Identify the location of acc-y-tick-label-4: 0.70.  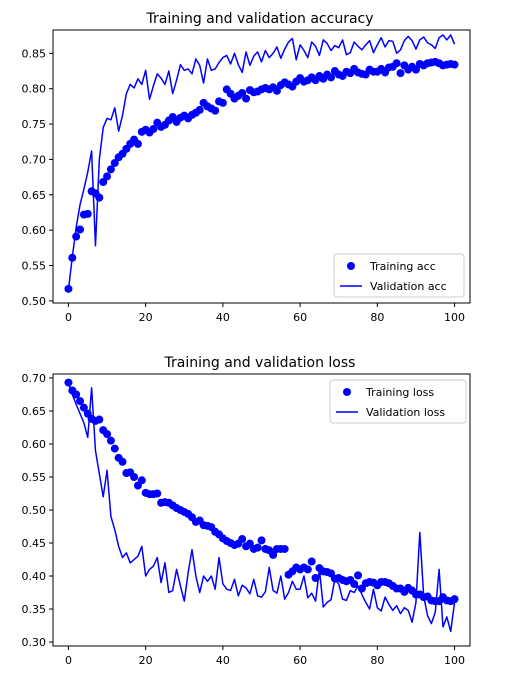
(34, 159).